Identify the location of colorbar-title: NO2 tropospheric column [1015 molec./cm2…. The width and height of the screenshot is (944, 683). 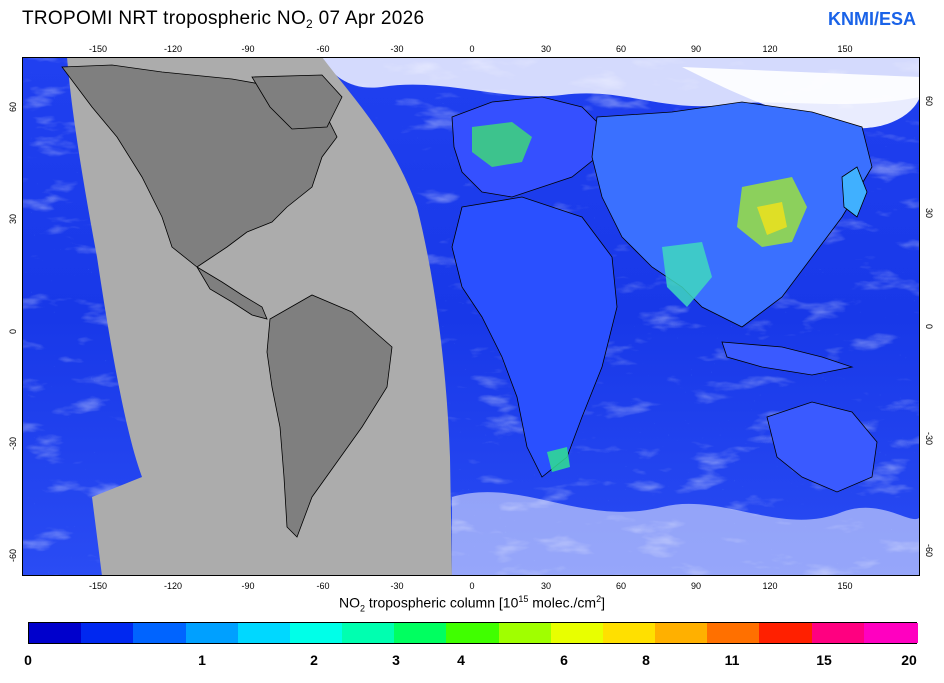
(472, 603).